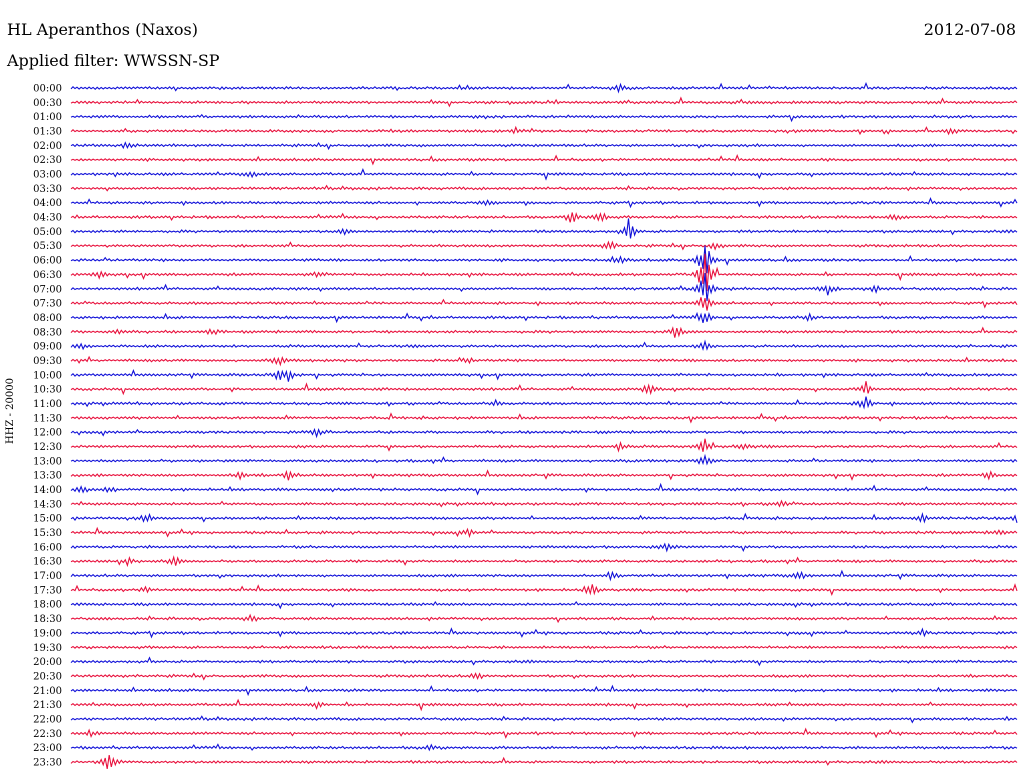 The width and height of the screenshot is (1024, 780). I want to click on time-tick-label: 07:00, so click(47, 289).